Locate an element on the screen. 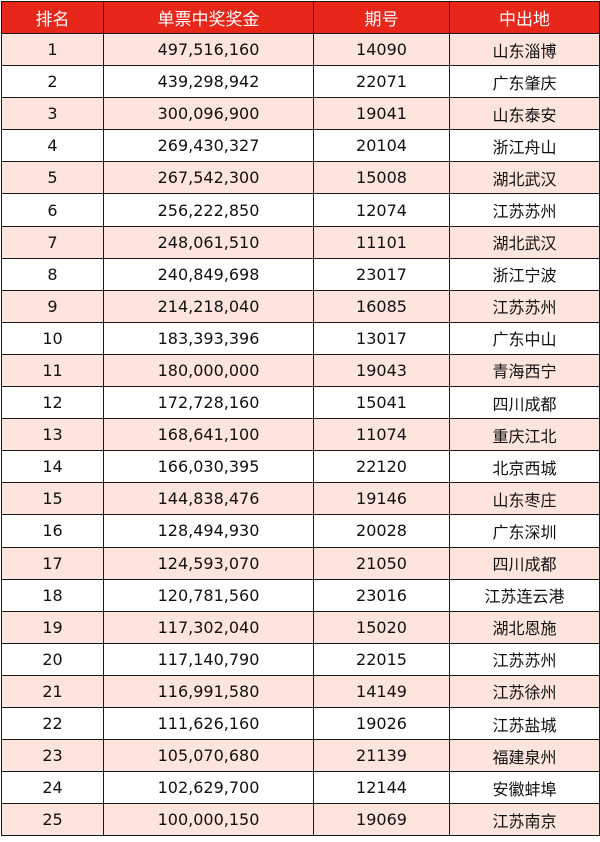  cell-location: 广东中山 is located at coordinates (524, 338).